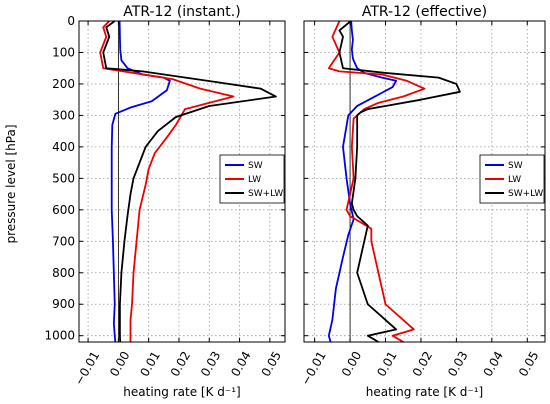 The height and width of the screenshot is (404, 550). I want to click on figure-ylabel: pressure level [hPa], so click(11, 183).